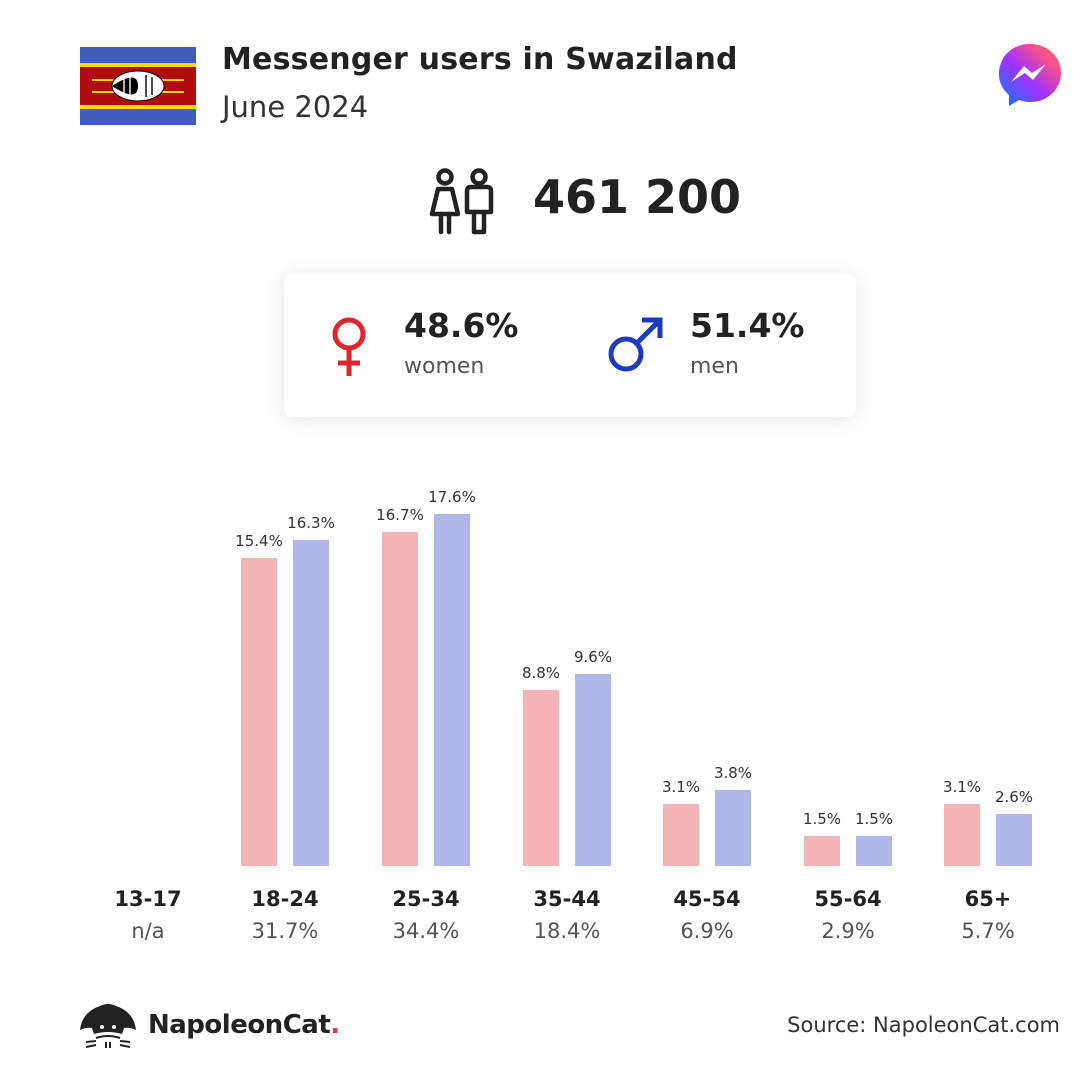 The height and width of the screenshot is (1080, 1080). I want to click on bar-label-women-25-34: 16.7%, so click(400, 515).